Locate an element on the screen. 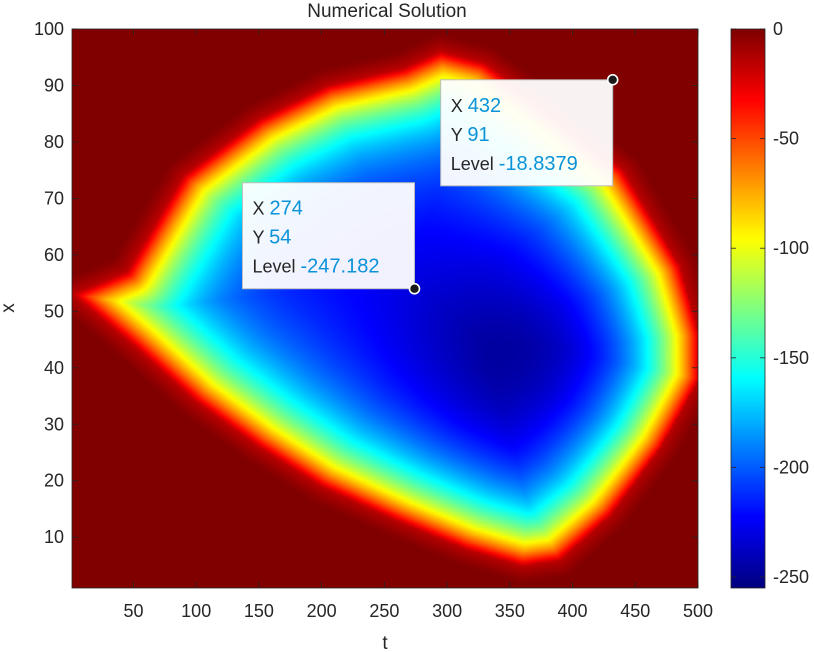 The width and height of the screenshot is (814, 652). x-tick-label: 500 is located at coordinates (698, 611).